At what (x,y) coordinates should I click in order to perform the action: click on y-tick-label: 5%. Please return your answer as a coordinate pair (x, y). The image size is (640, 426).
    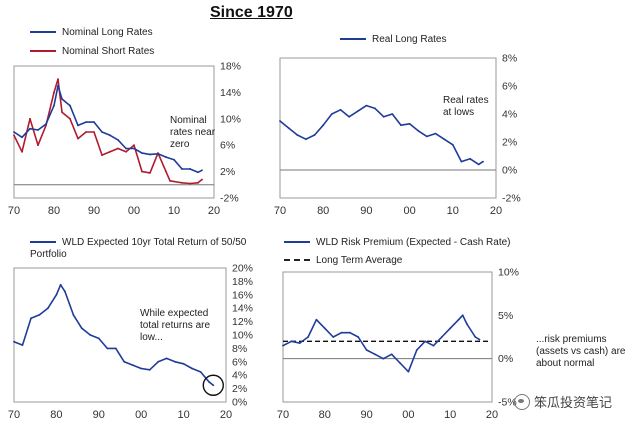
    Looking at the image, I should click on (505, 316).